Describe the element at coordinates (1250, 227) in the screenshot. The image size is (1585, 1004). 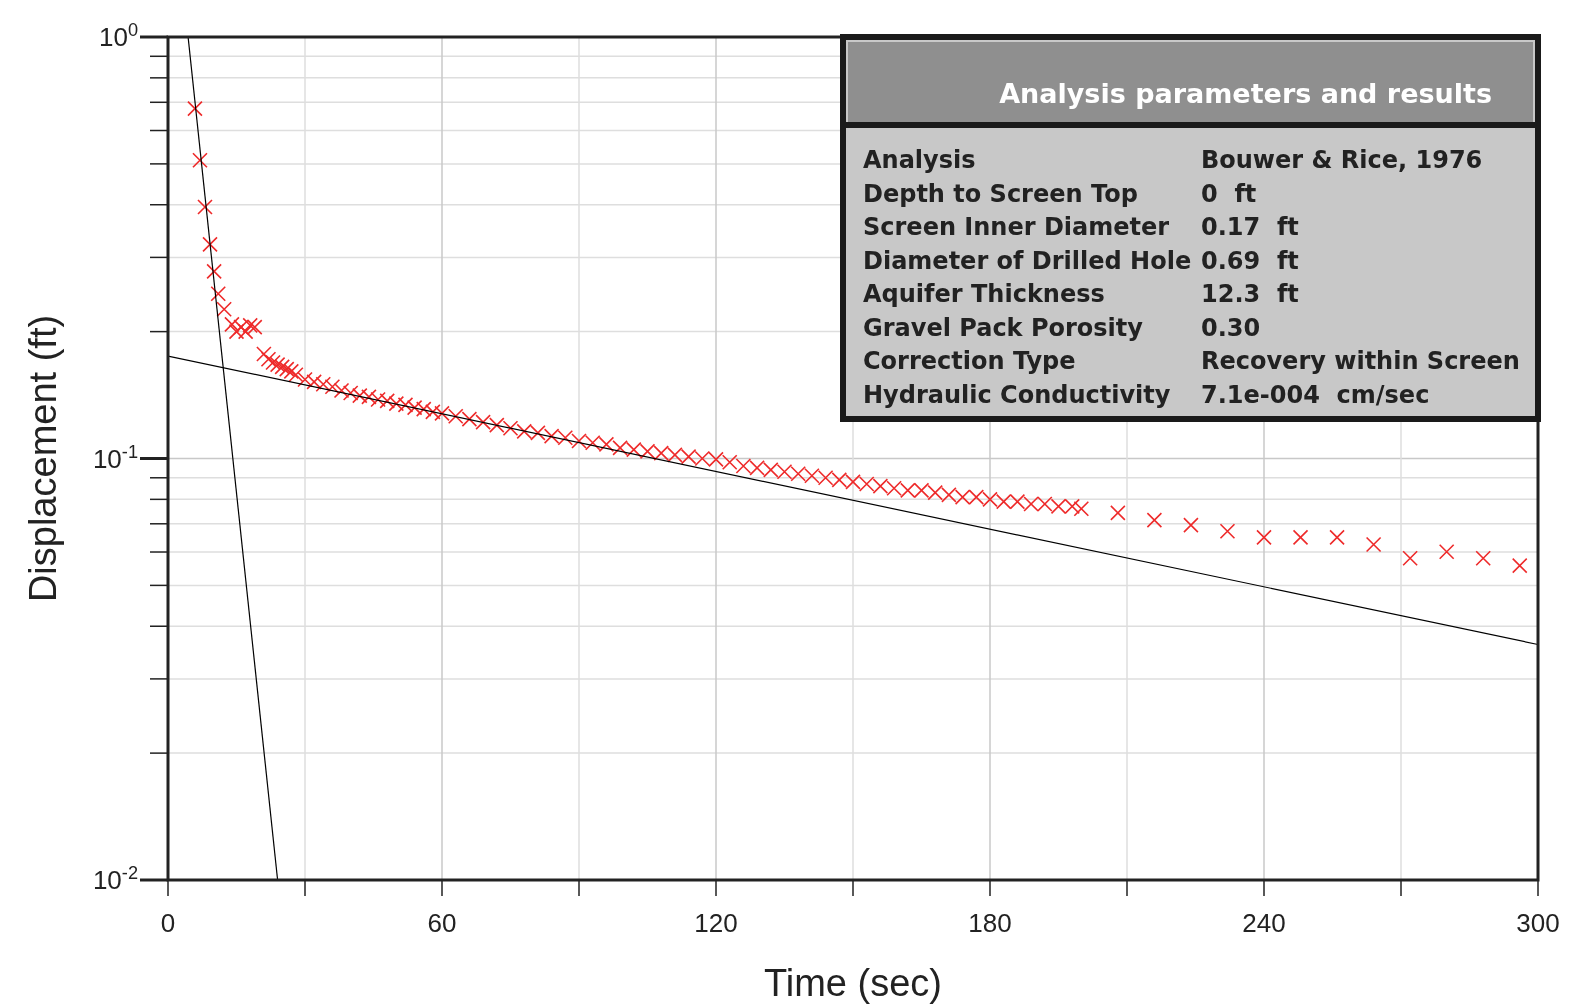
I see `annotation: 0.17 ft` at that location.